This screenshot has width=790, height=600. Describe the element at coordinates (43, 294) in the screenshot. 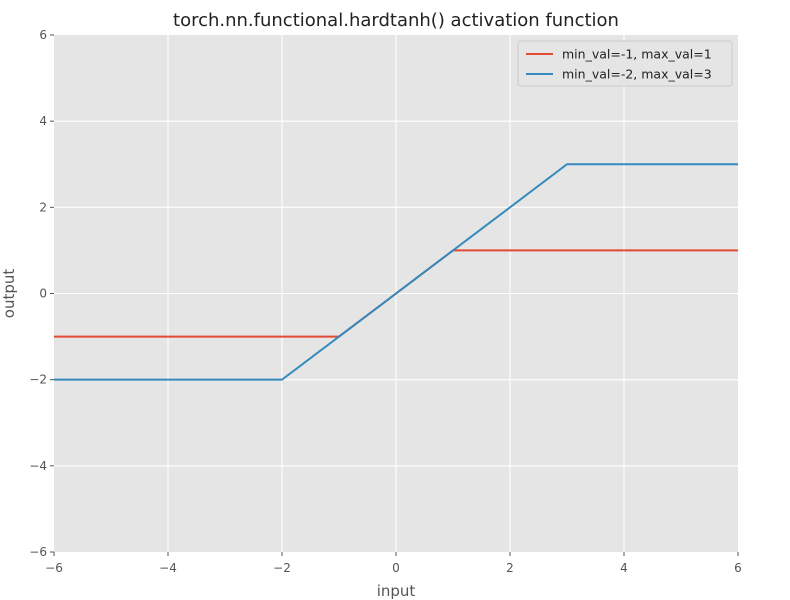

I see `y-tick-label: 0` at that location.